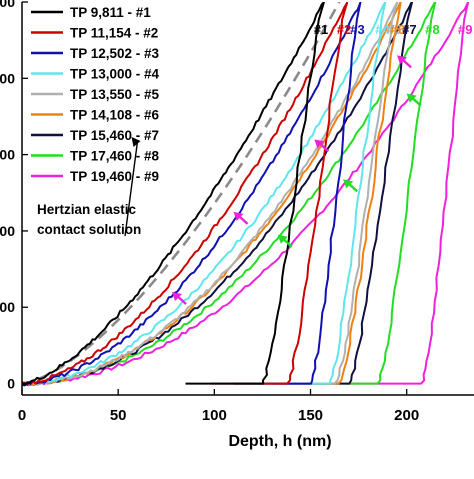  What do you see at coordinates (87, 209) in the screenshot?
I see `annotation-line-1: Hertzian elastic` at bounding box center [87, 209].